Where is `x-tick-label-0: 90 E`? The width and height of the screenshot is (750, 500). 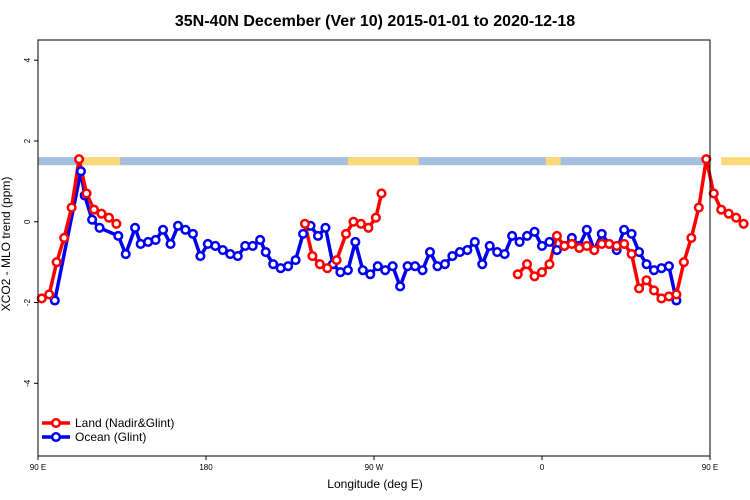 x-tick-label-0: 90 E is located at coordinates (38, 467).